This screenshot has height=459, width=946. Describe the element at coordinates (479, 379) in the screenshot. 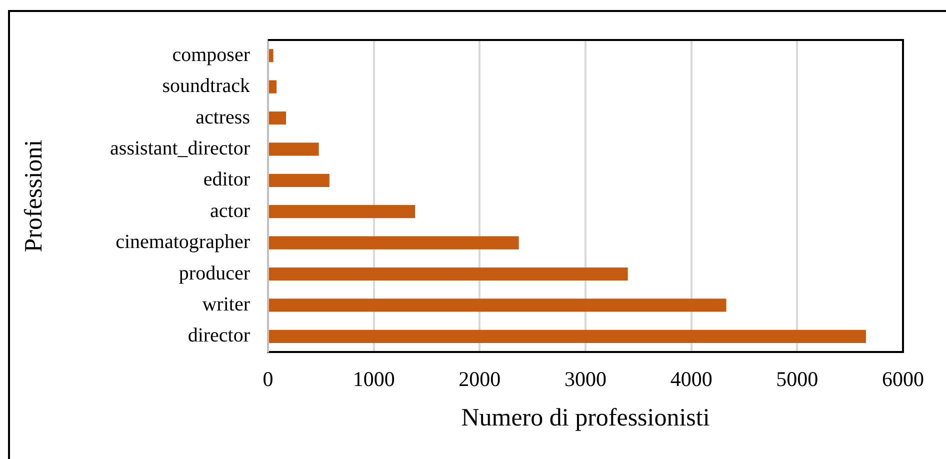

I see `x-tick-label: 2000` at that location.